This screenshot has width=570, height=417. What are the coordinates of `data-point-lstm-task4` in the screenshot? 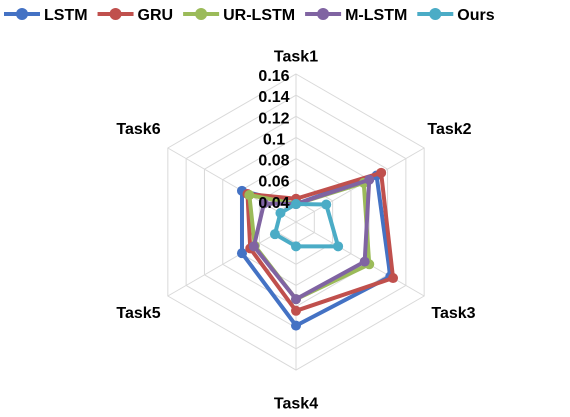 It's located at (296, 325).